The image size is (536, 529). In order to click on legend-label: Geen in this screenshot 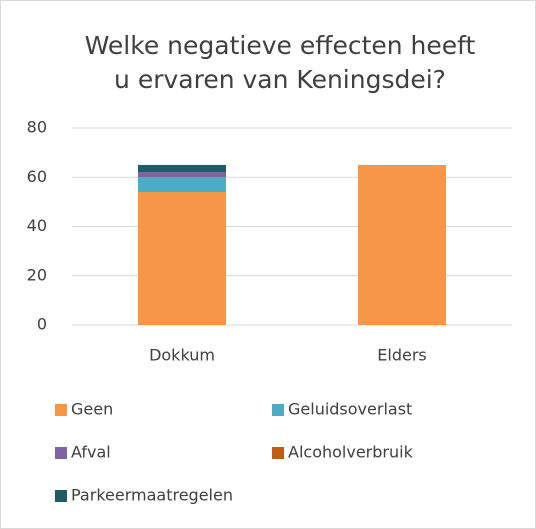, I will do `click(92, 409)`.